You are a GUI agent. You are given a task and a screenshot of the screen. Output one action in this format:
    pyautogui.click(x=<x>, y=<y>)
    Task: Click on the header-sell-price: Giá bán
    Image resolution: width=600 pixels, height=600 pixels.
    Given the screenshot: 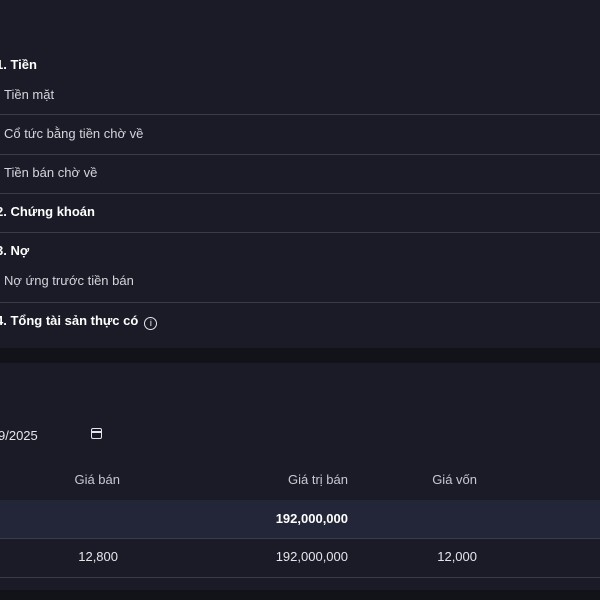 What is the action you would take?
    pyautogui.click(x=97, y=479)
    